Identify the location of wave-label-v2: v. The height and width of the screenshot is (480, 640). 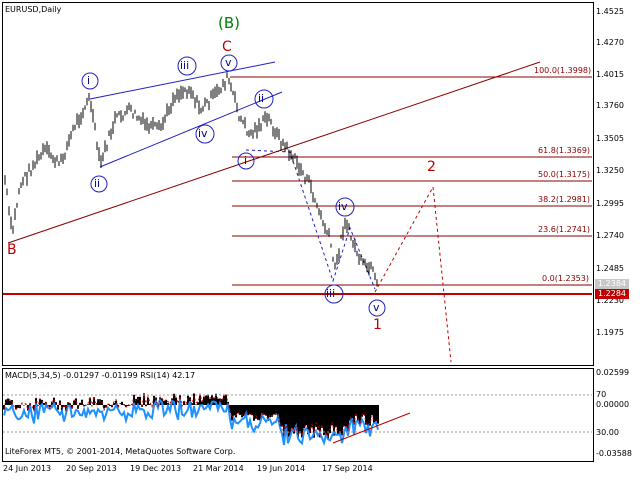
(376, 307).